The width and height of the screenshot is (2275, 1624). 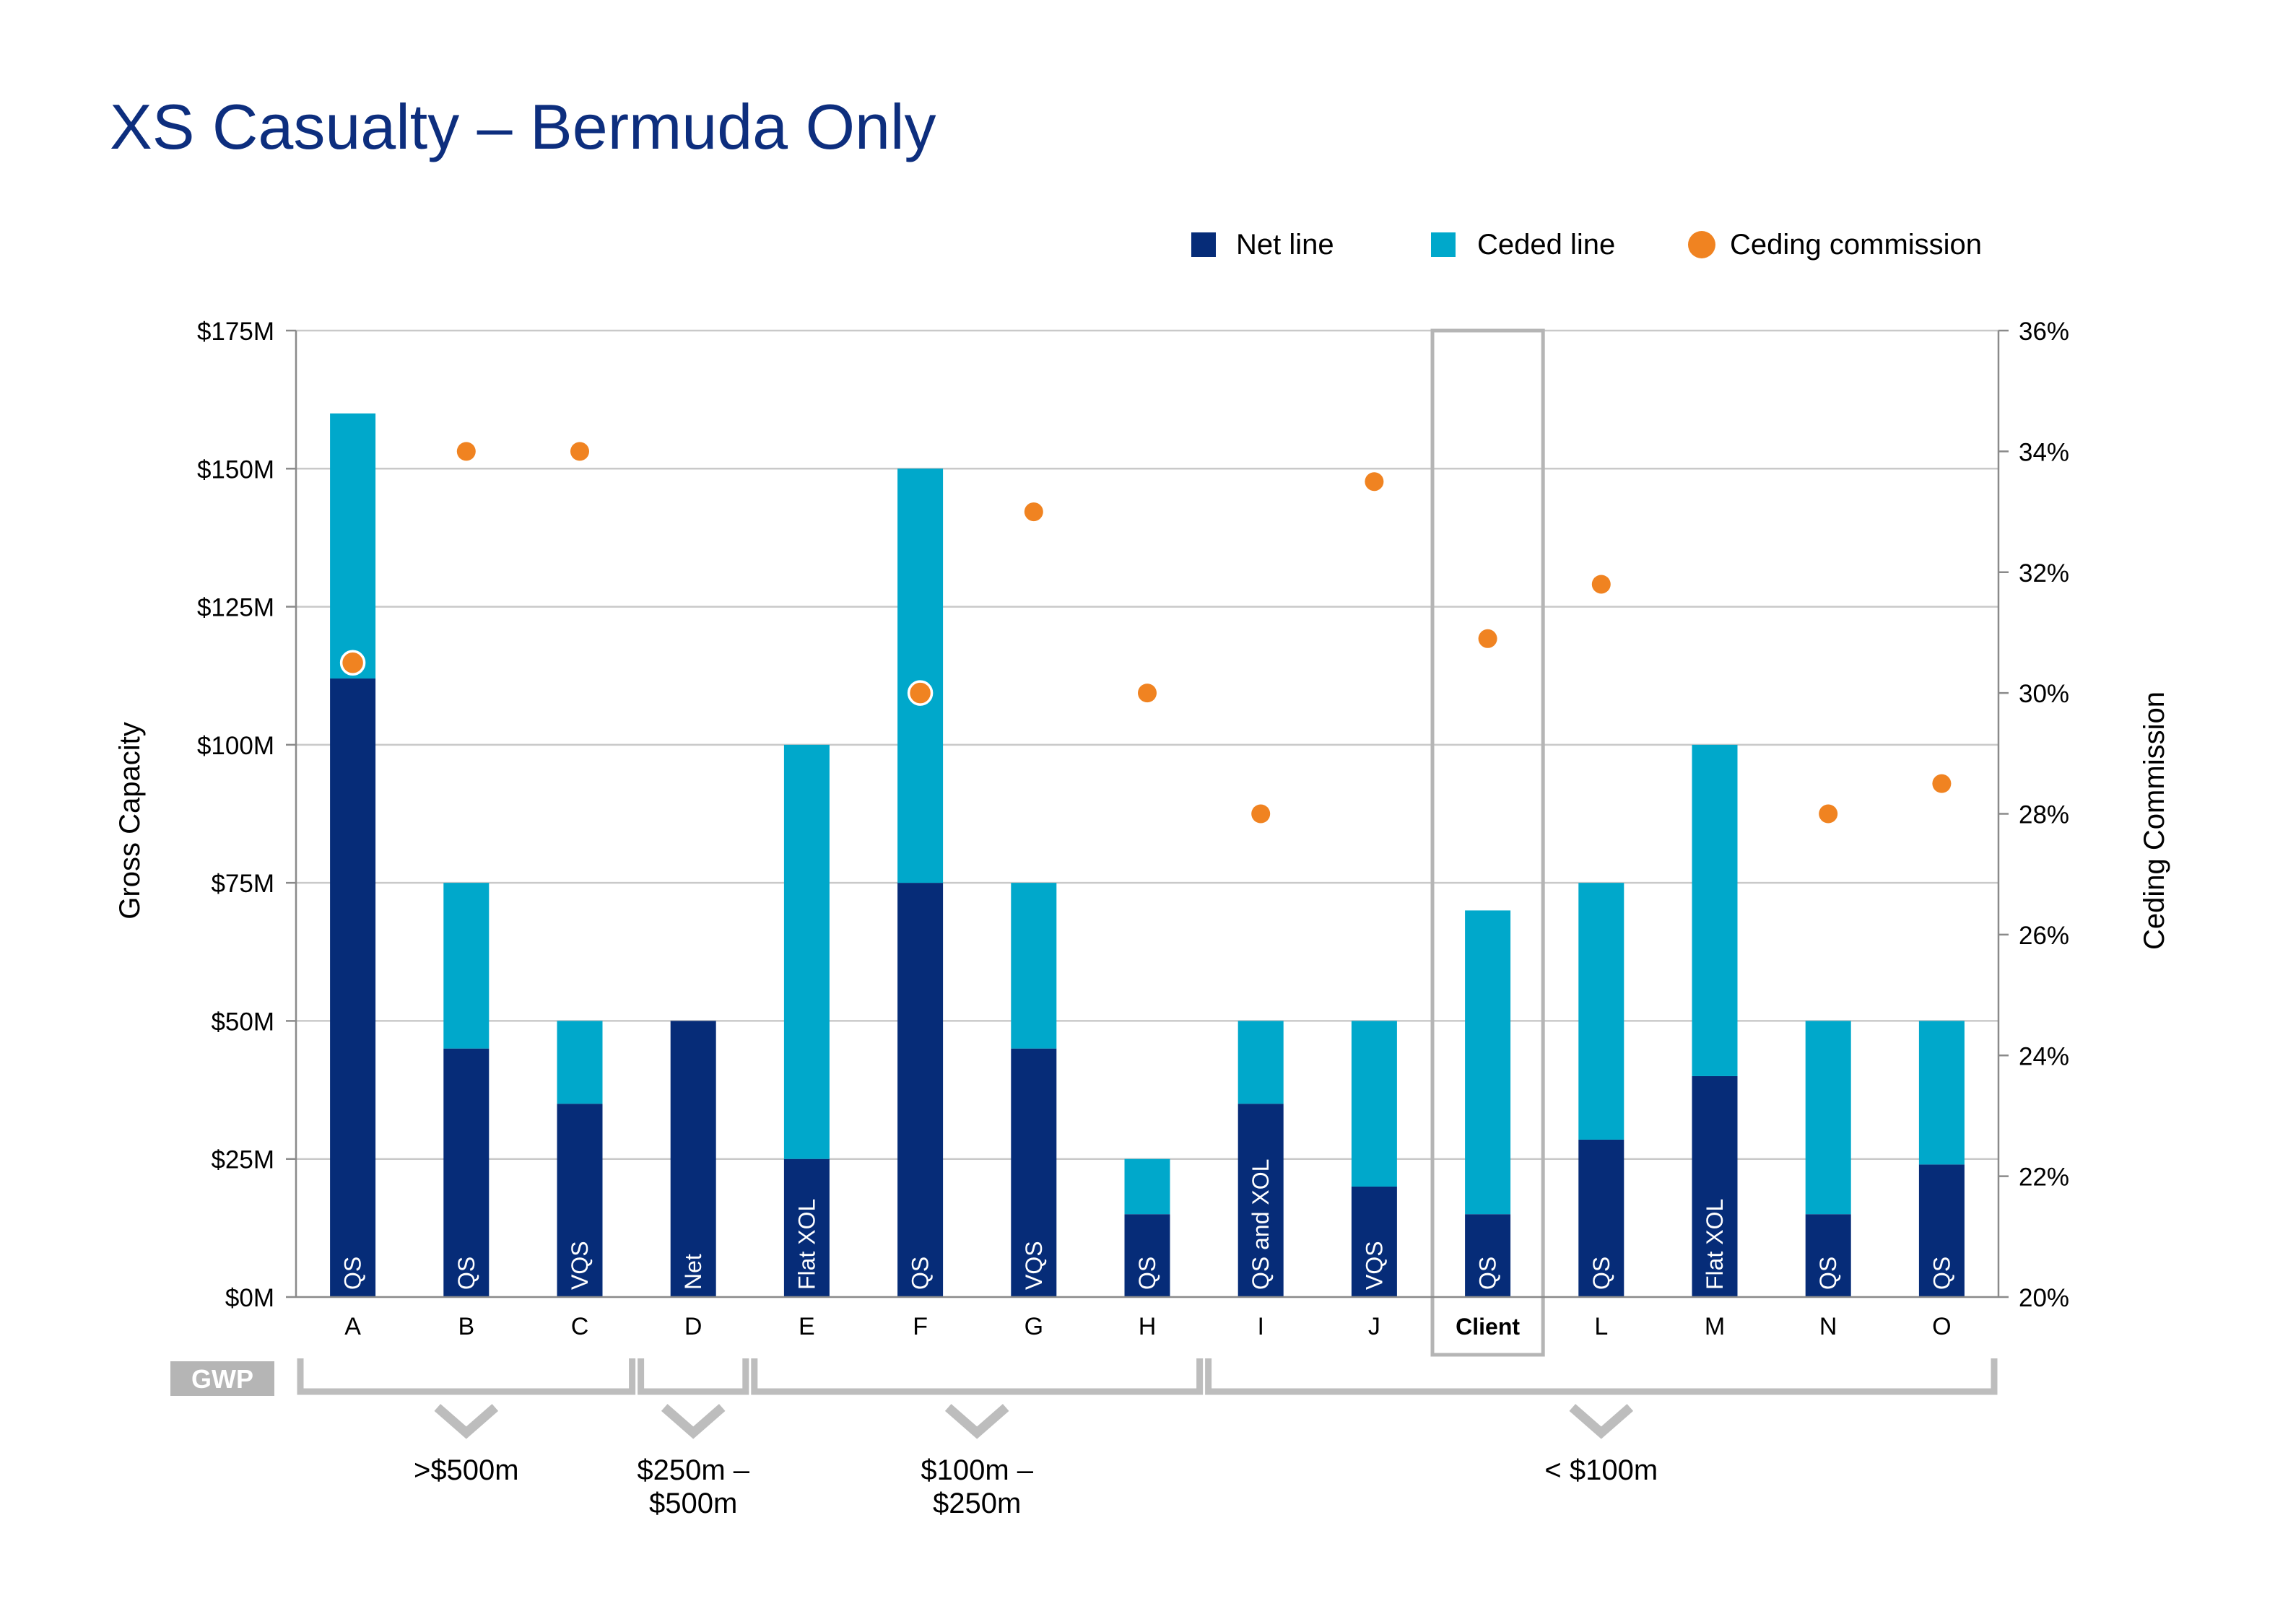 What do you see at coordinates (1285, 245) in the screenshot?
I see `legend-label-net-line: Net line` at bounding box center [1285, 245].